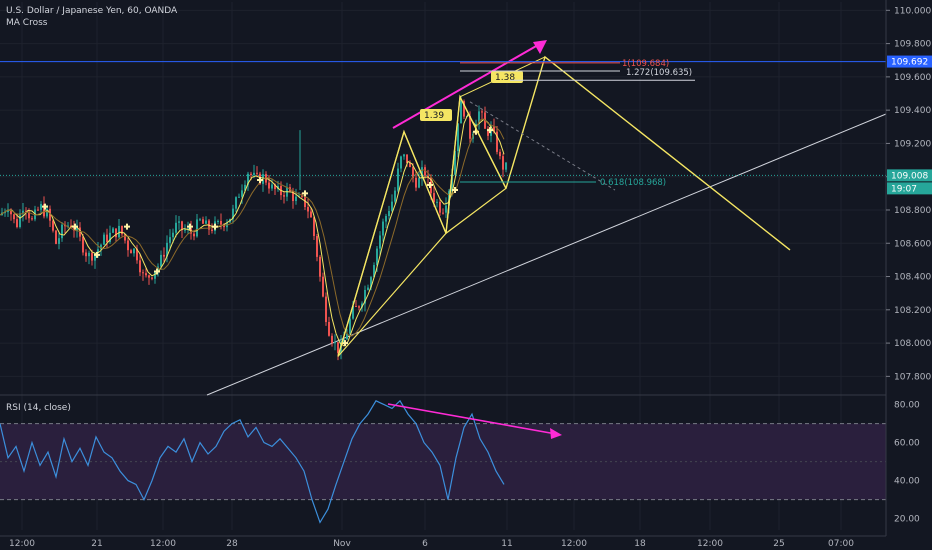 This screenshot has width=932, height=550. Describe the element at coordinates (912, 11) in the screenshot. I see `price-tick-label: 110.000` at that location.